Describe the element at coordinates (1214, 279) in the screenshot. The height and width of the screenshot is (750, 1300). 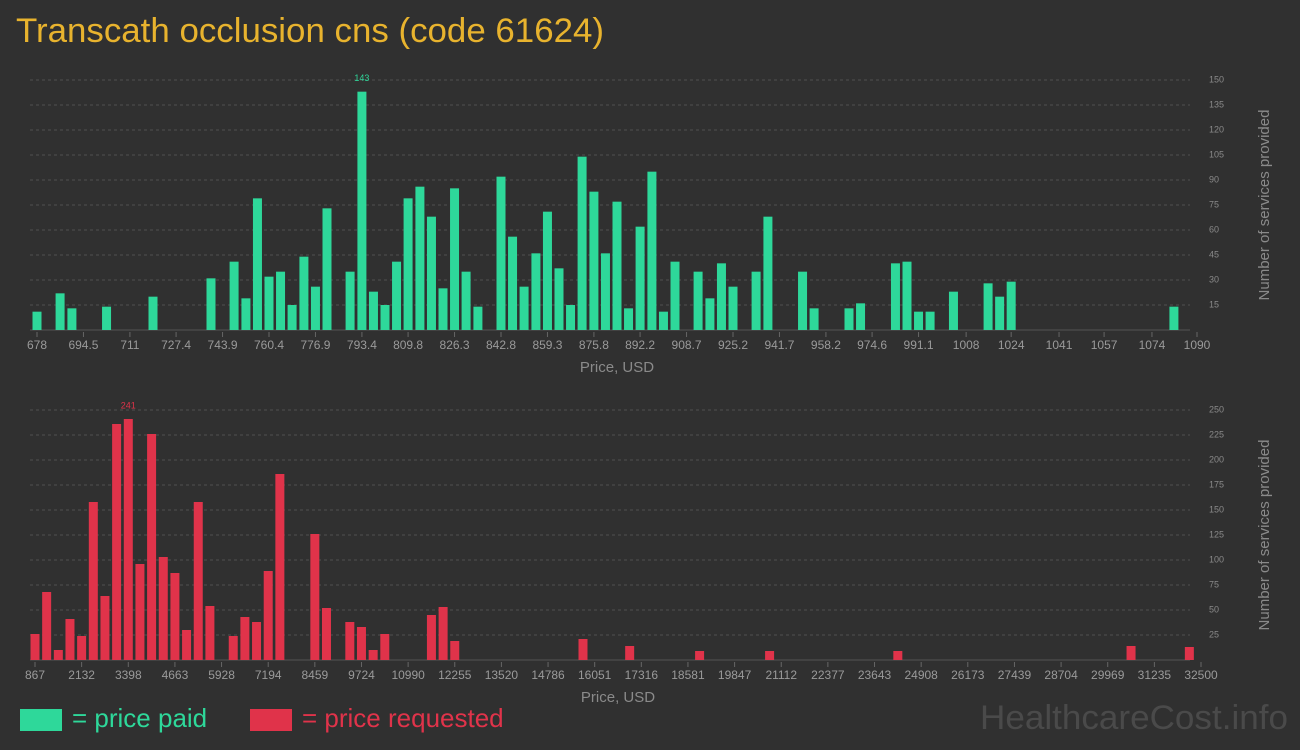
I see `y-tick-label: 30` at that location.